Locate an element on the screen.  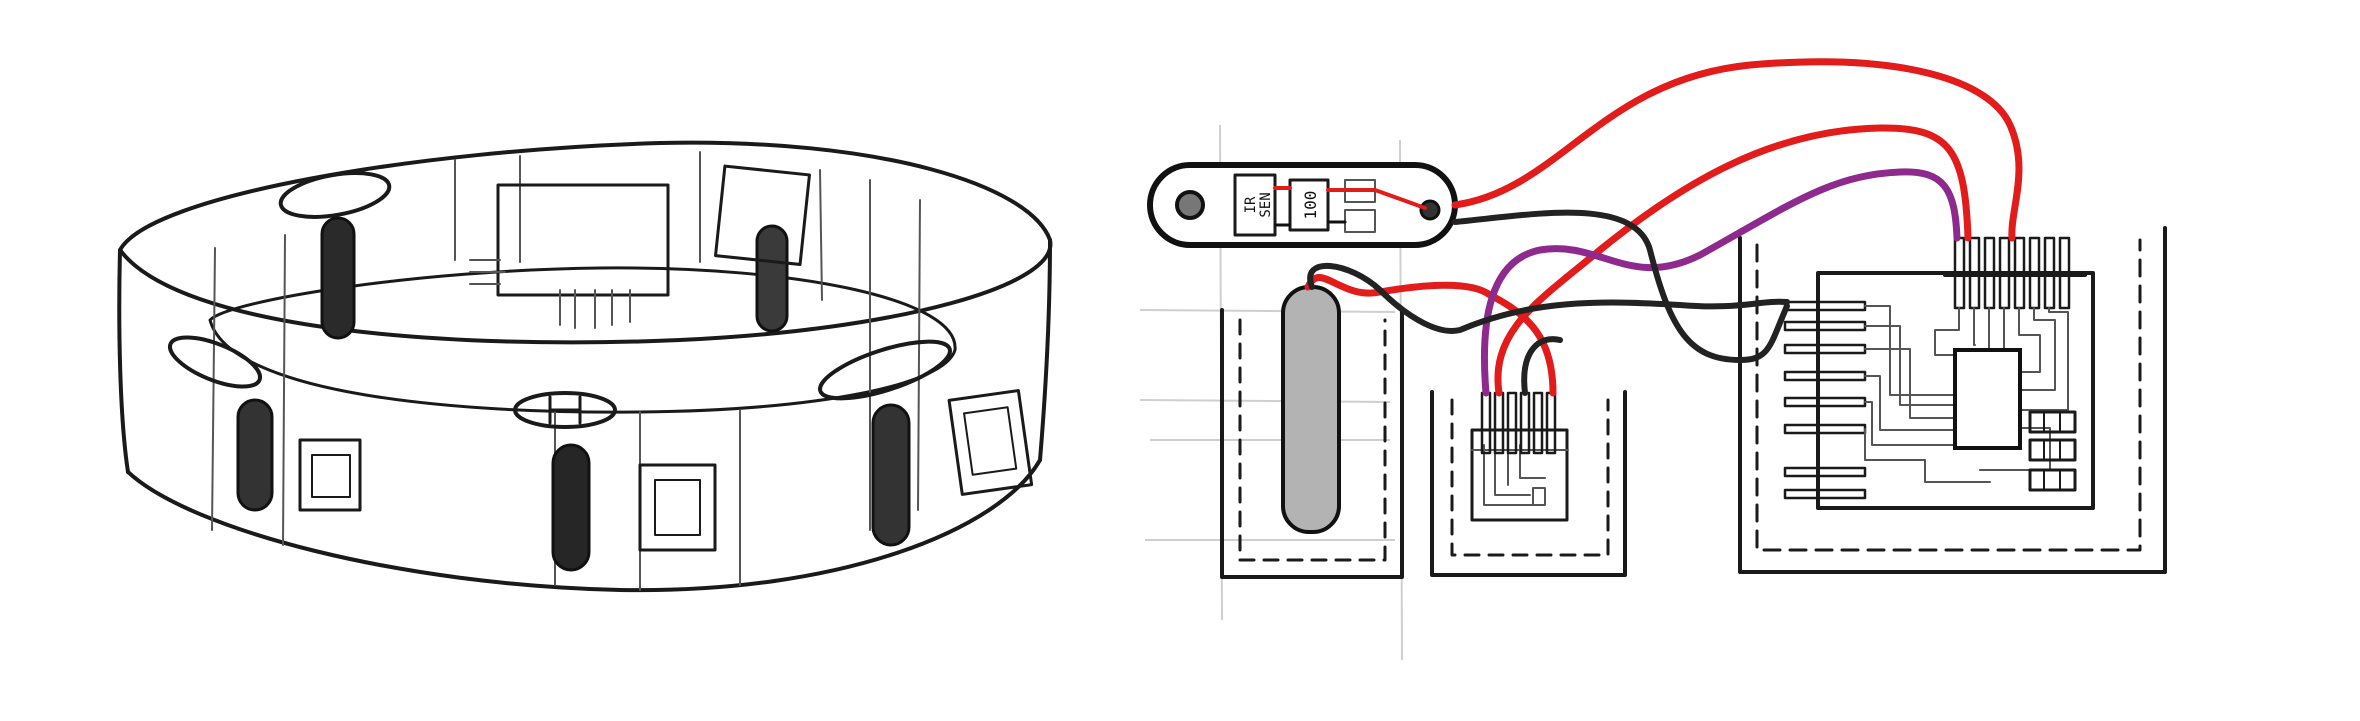
wire-purple-breakout-to-mcu is located at coordinates (1720, 282).